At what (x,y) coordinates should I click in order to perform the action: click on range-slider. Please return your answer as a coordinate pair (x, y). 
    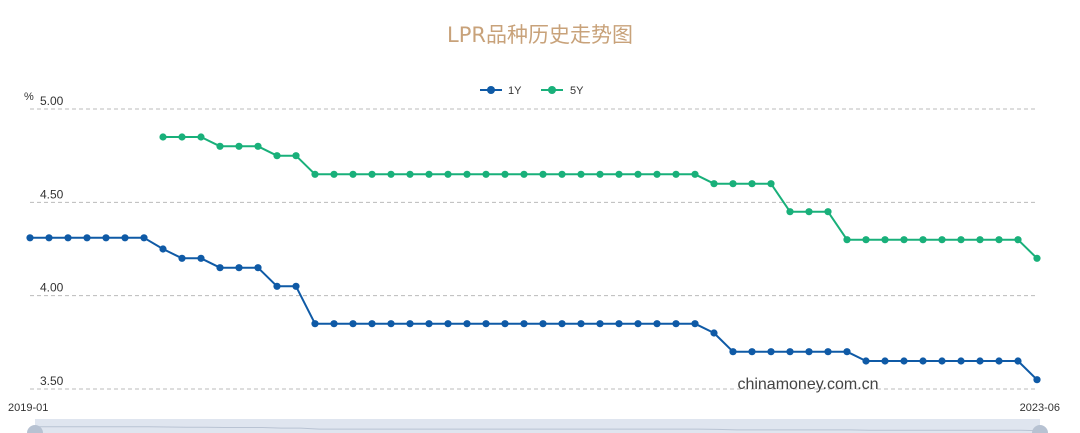
    Looking at the image, I should click on (537, 426).